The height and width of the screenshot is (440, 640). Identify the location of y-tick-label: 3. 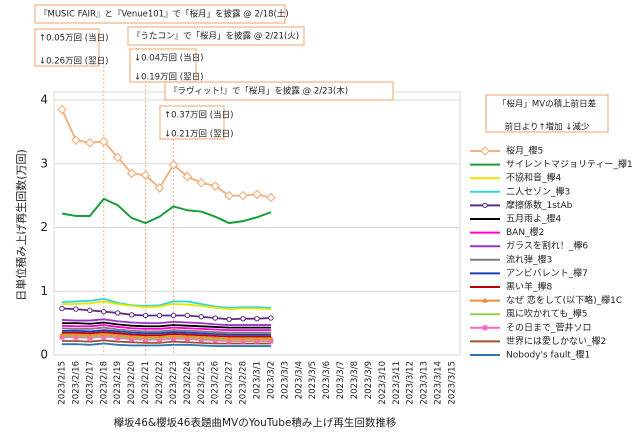
(44, 163).